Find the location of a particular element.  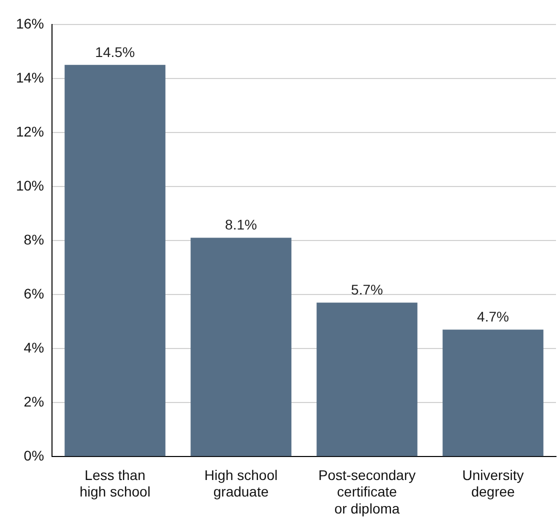

x-tick-label: University degree is located at coordinates (493, 483).